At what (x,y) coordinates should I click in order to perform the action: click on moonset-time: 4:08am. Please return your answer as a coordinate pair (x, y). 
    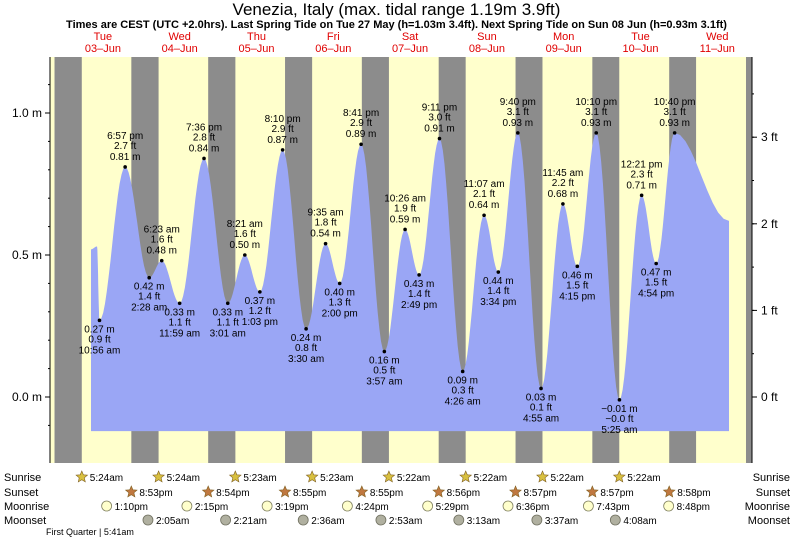
    Looking at the image, I should click on (639, 521).